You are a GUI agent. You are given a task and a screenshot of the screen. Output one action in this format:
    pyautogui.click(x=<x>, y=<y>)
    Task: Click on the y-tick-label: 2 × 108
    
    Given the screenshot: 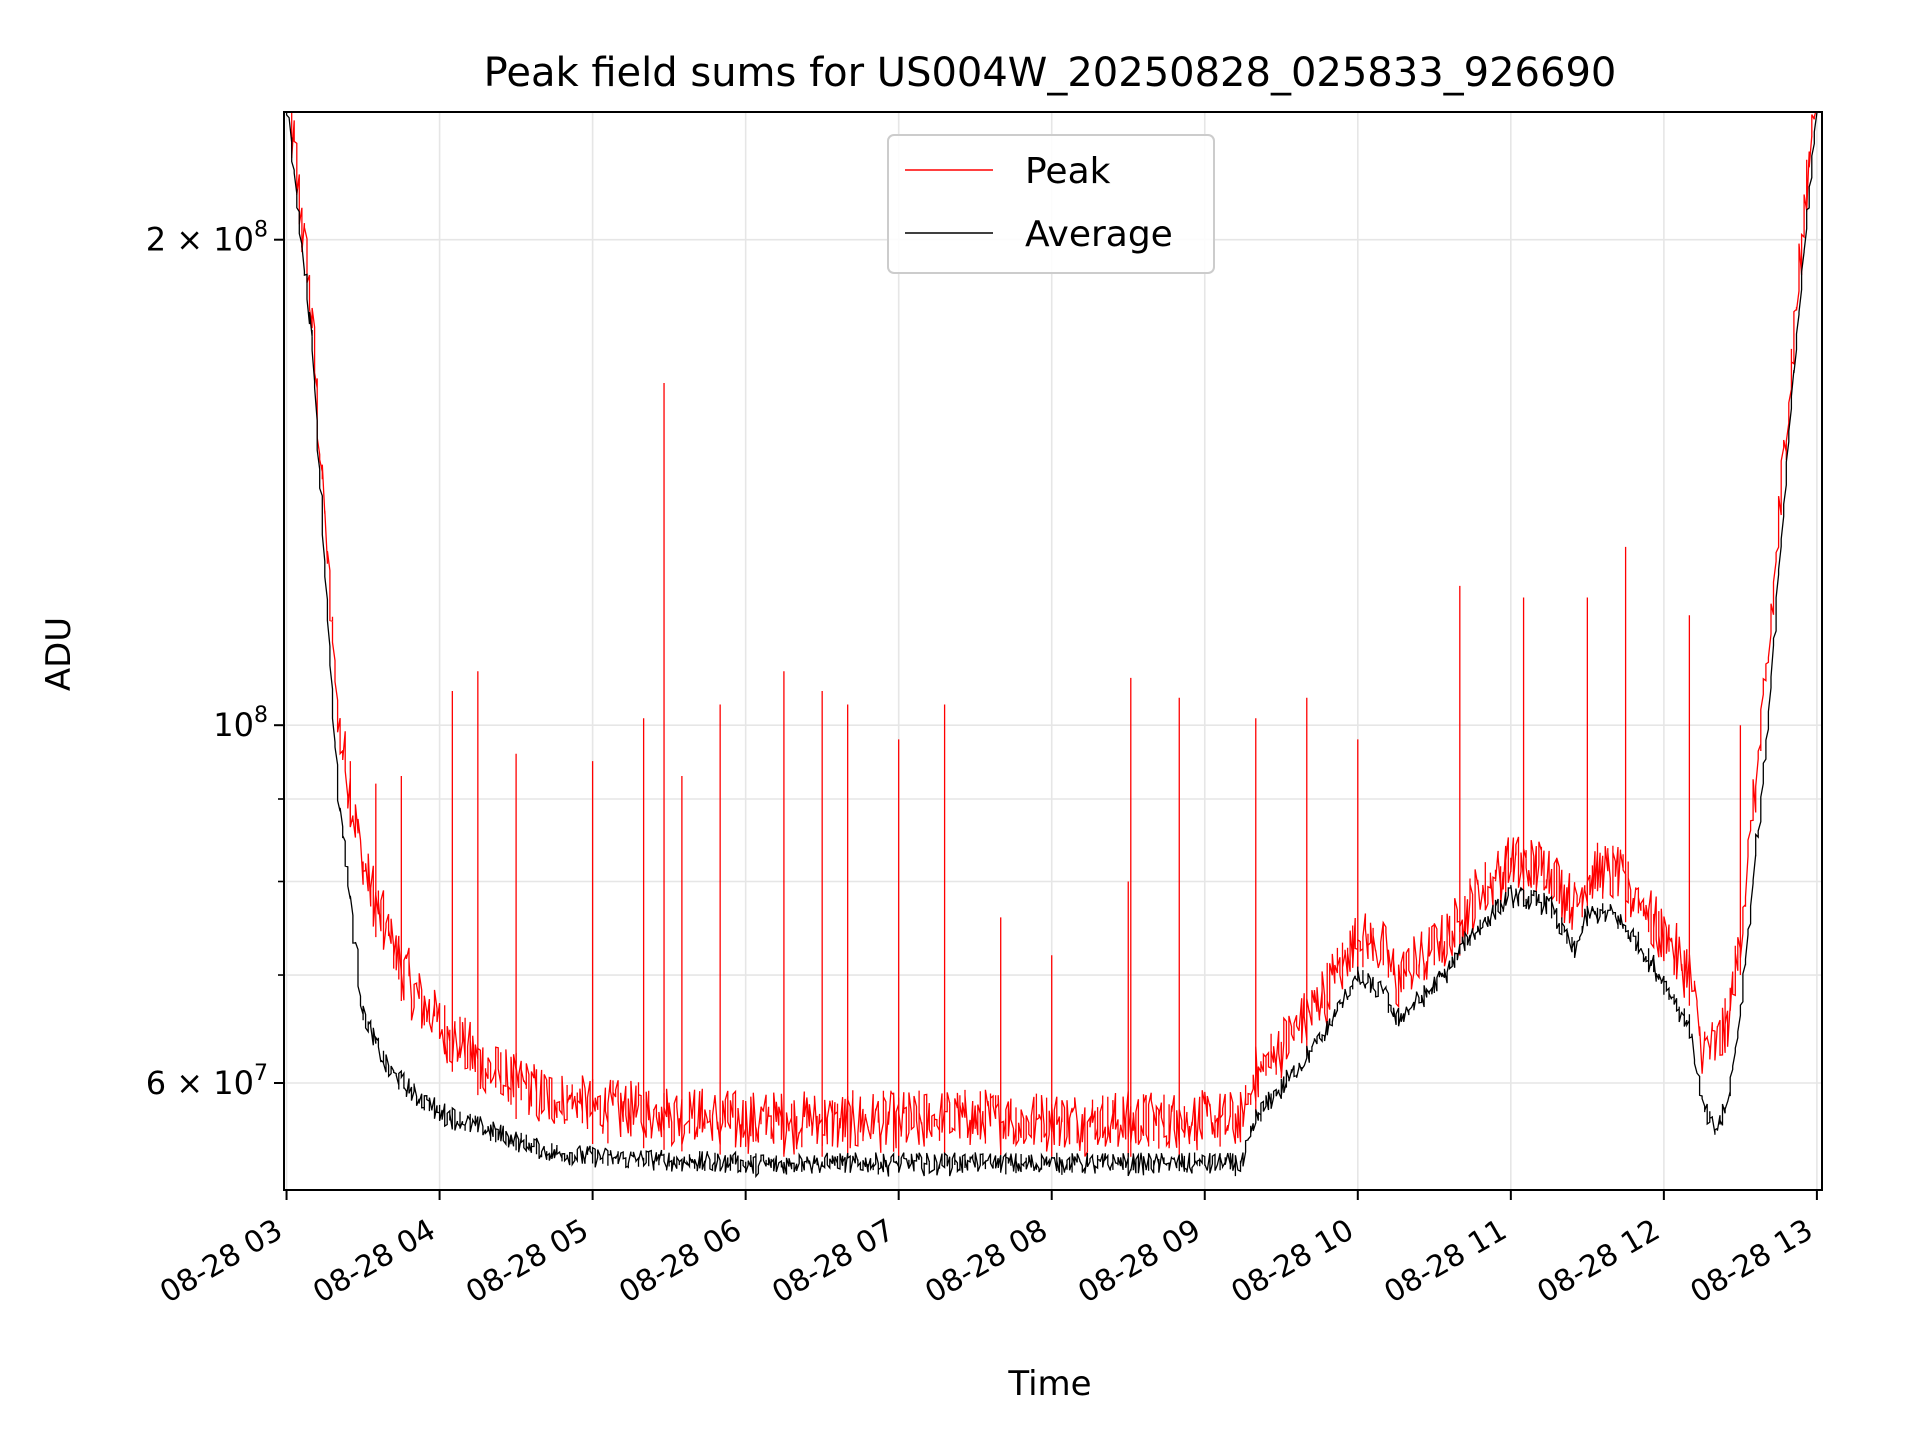 What is the action you would take?
    pyautogui.click(x=207, y=238)
    